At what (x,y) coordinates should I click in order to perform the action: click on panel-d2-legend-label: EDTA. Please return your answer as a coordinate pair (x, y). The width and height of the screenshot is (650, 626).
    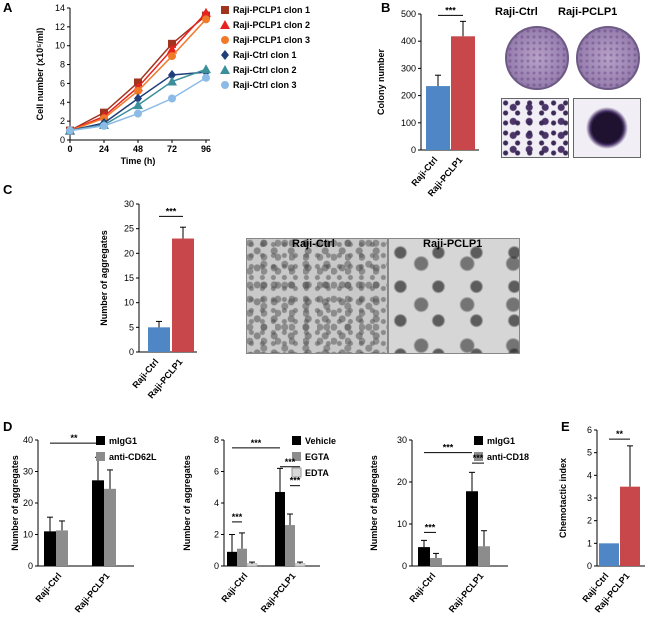
    Looking at the image, I should click on (317, 473).